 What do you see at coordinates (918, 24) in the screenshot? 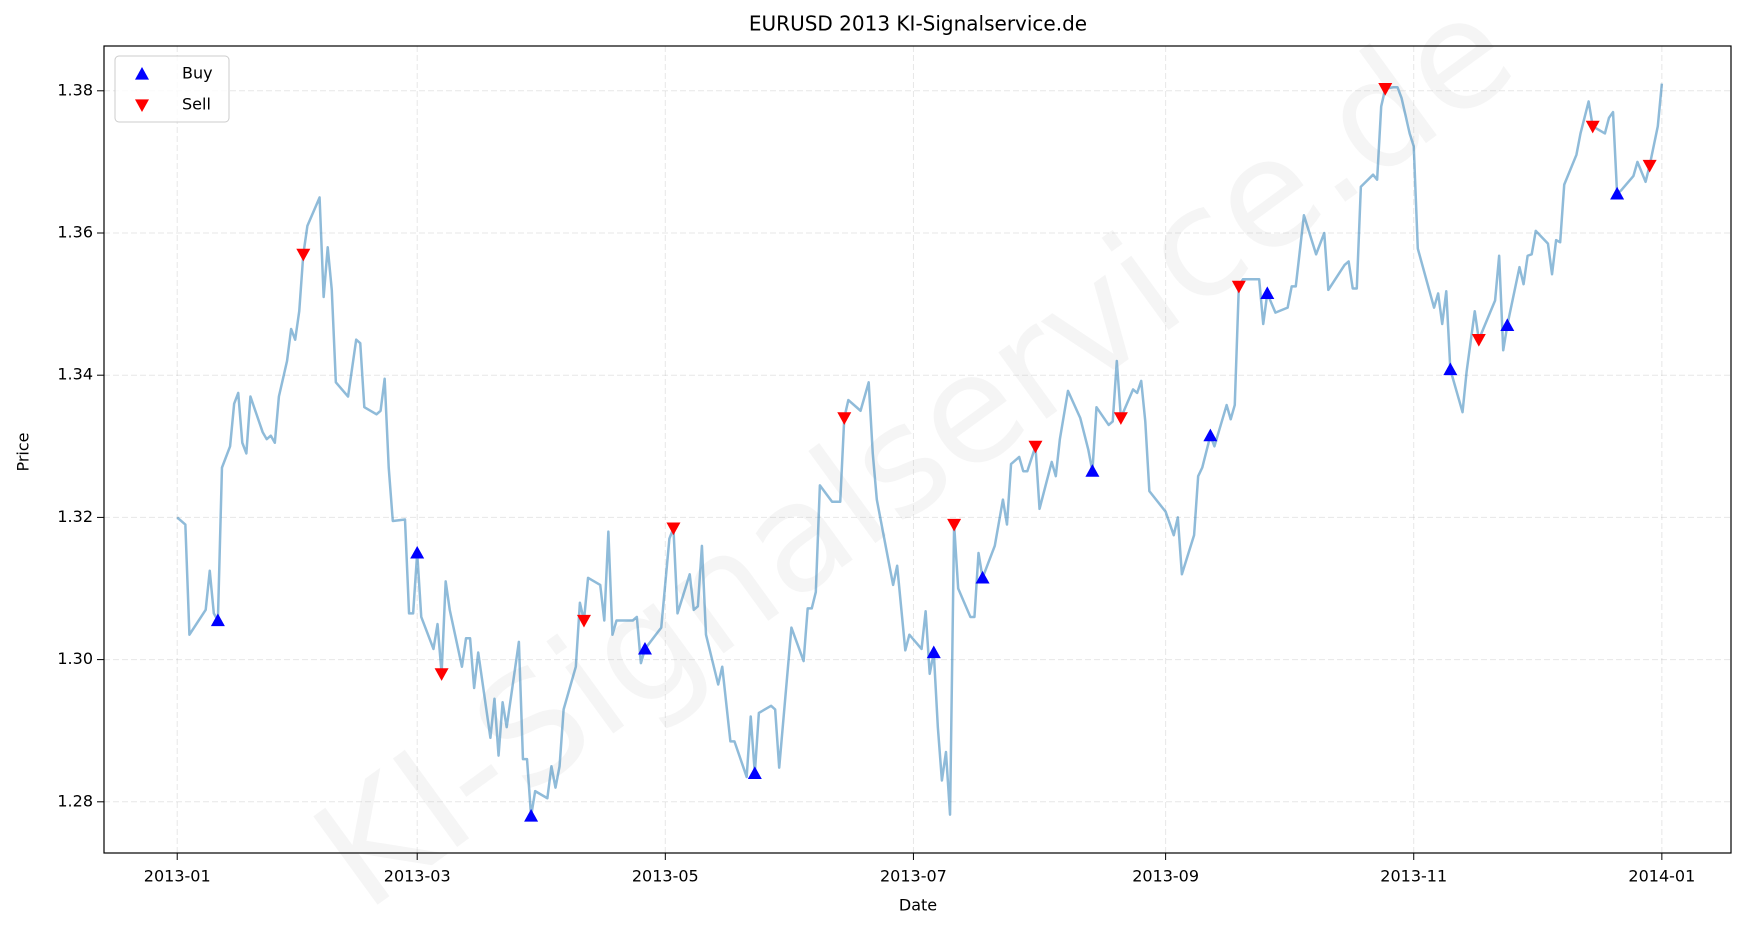
I see `chart-title: EURUSD 2013 KI-Signalservice.de` at bounding box center [918, 24].